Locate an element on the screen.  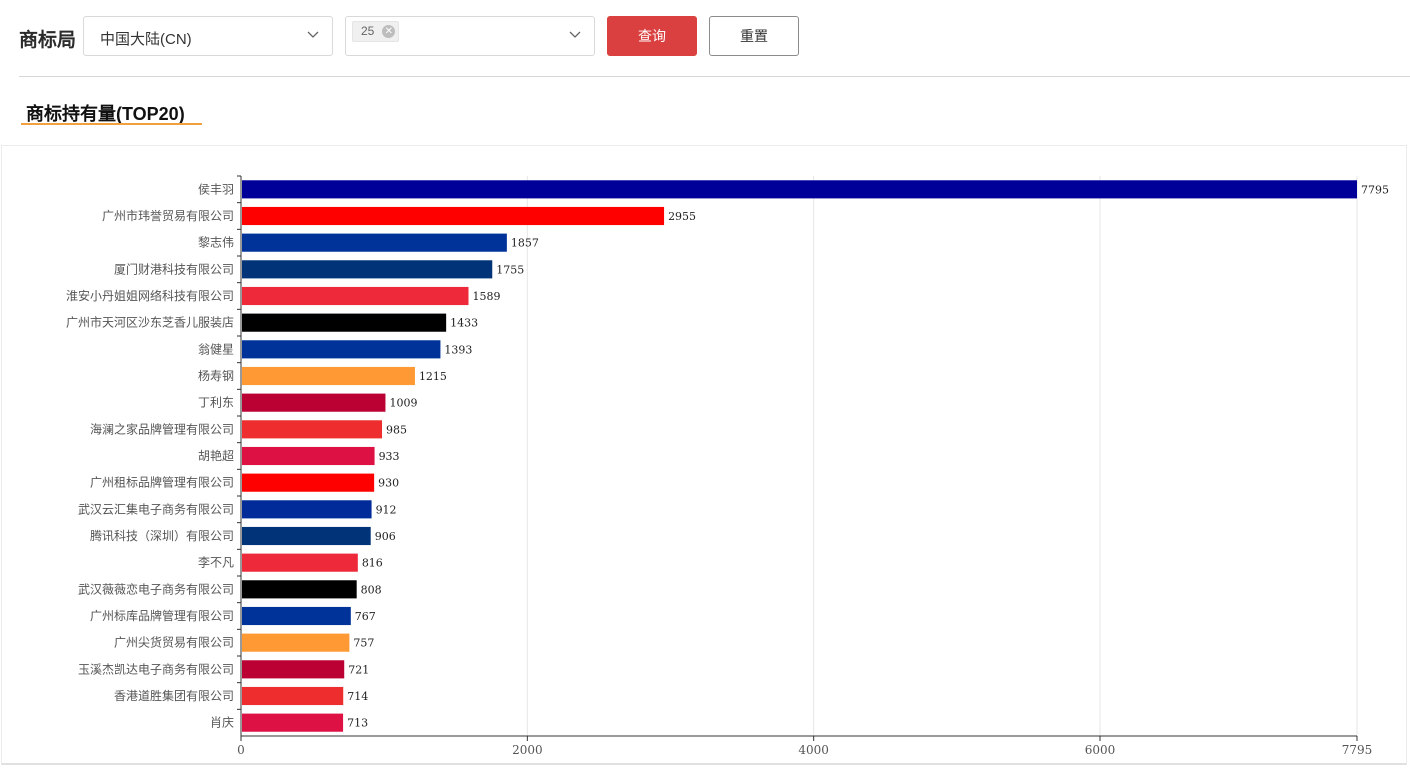
x-tick-label: 7795 is located at coordinates (1357, 750).